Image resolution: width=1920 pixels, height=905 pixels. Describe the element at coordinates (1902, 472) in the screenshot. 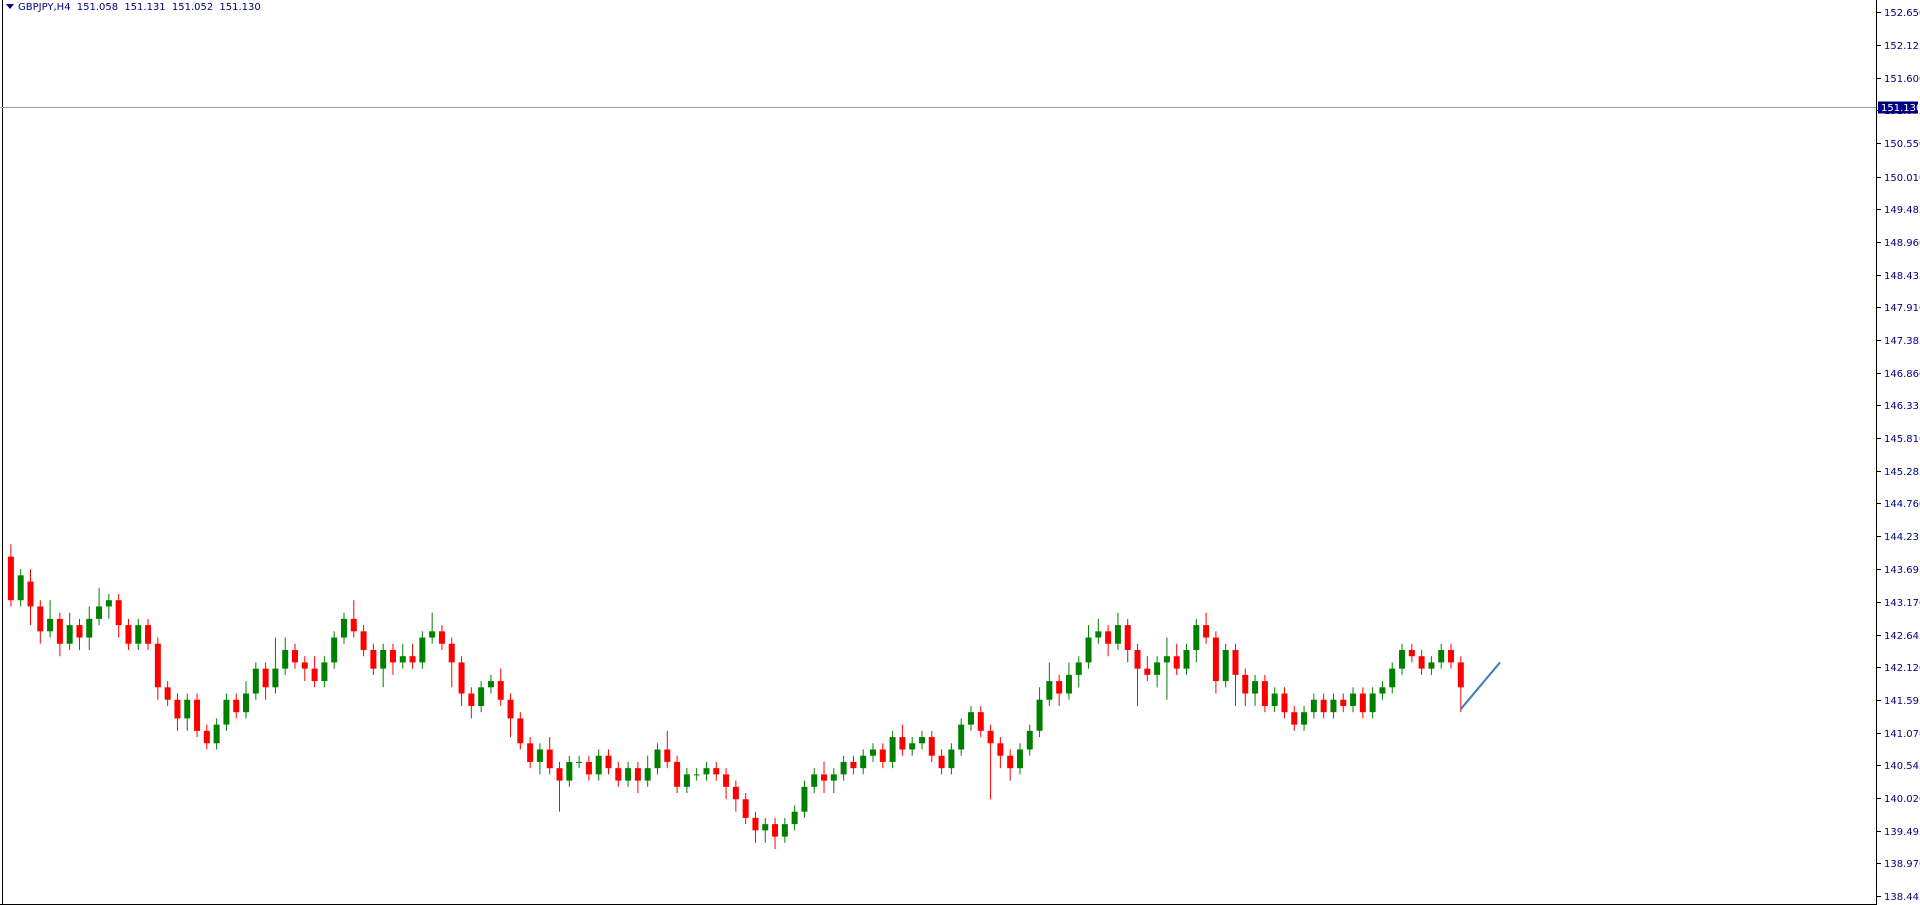

I see `y-tick-label: 145.285` at that location.